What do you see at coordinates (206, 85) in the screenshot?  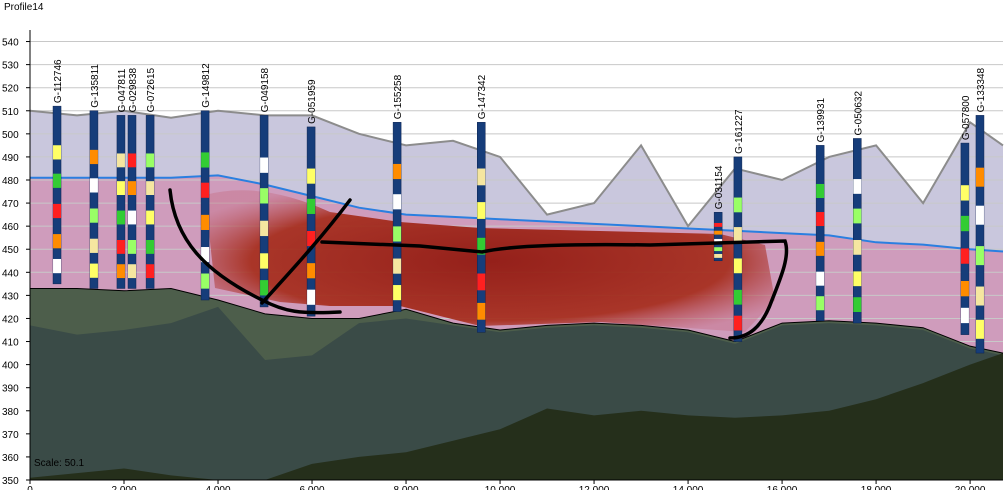 I see `borehole-label: G-149812` at bounding box center [206, 85].